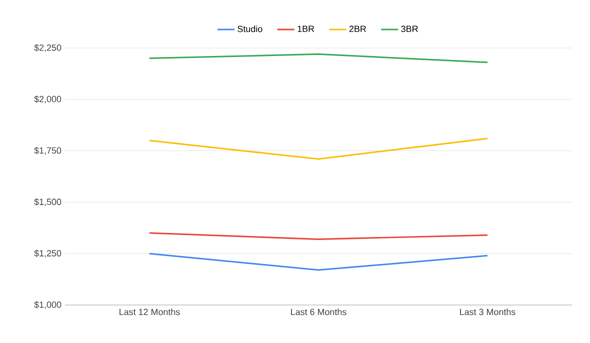  What do you see at coordinates (48, 202) in the screenshot?
I see `y-tick-label: $1,500` at bounding box center [48, 202].